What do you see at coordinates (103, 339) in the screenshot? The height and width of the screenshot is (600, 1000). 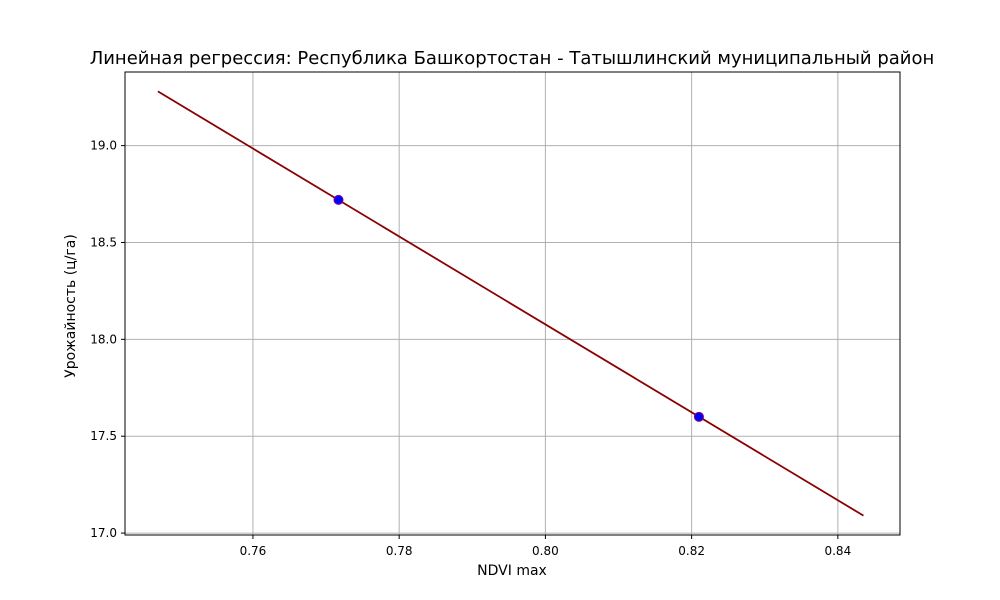 I see `y-tick-label: 18.0` at bounding box center [103, 339].